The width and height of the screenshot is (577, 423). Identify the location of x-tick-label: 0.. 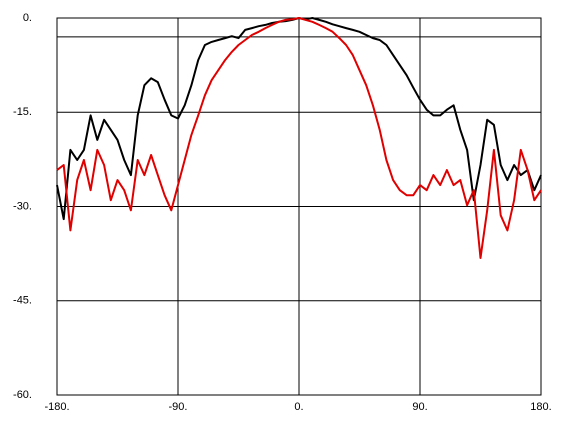
(298, 407).